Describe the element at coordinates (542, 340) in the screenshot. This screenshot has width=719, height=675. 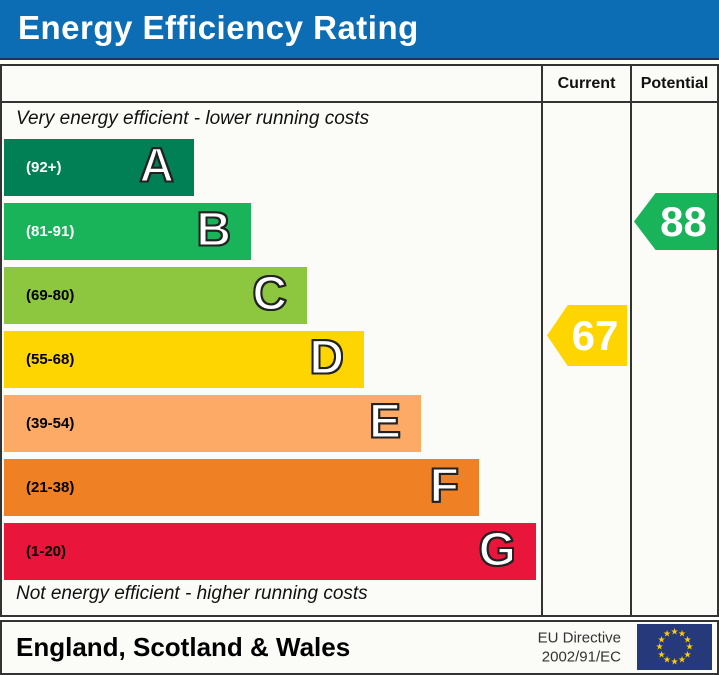
I see `current-column-divider` at that location.